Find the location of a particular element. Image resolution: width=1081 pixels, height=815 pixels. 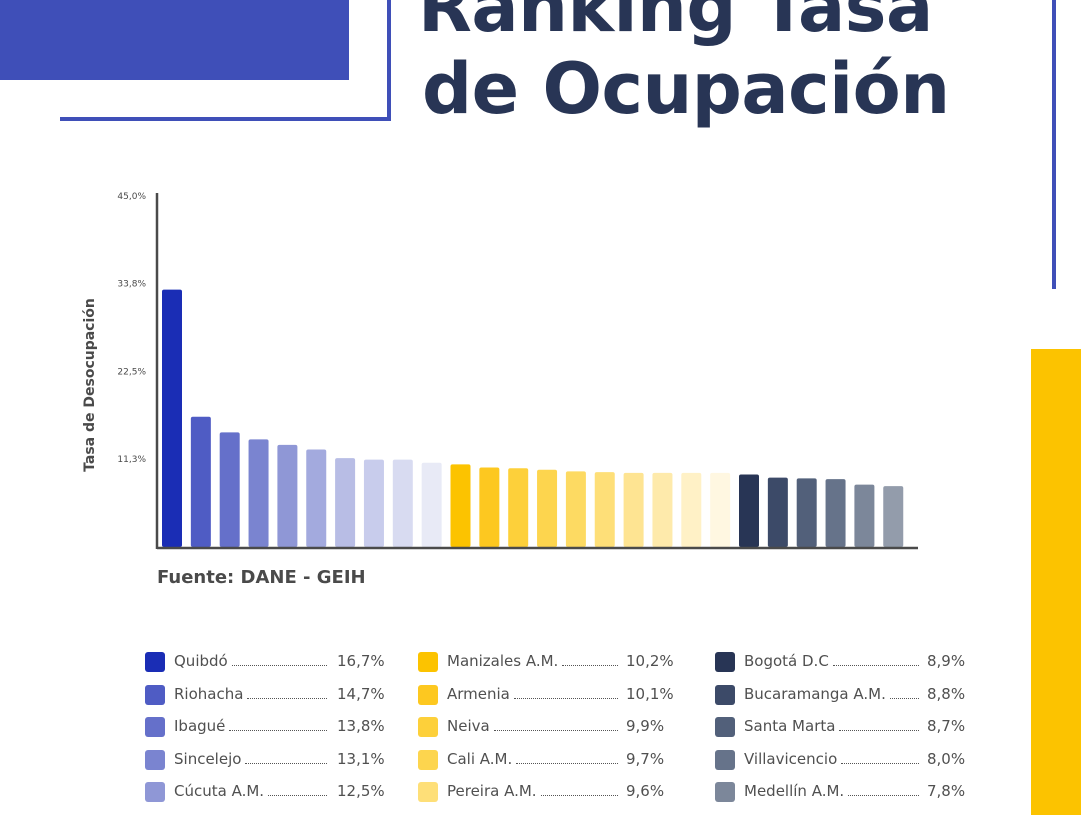

legend-value: 13,8% is located at coordinates (361, 726).